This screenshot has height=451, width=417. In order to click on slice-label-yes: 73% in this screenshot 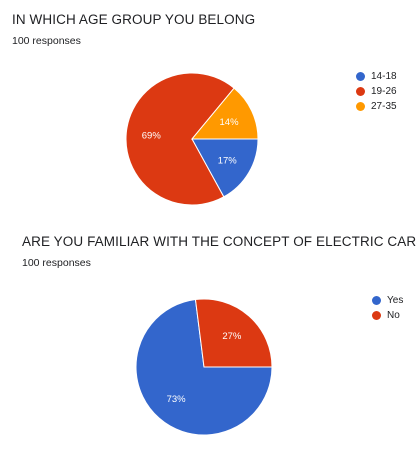, I will do `click(177, 399)`.